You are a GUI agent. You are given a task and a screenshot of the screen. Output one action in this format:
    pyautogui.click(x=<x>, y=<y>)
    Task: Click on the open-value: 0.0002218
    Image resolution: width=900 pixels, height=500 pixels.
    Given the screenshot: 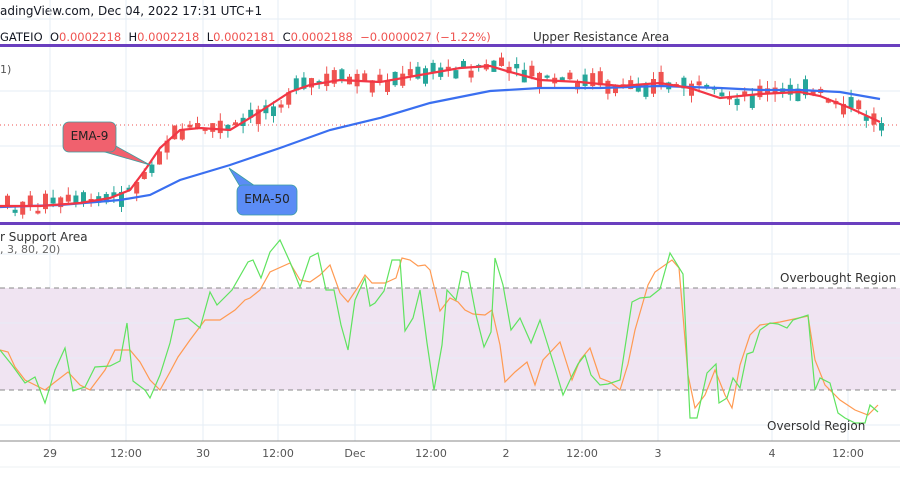 What is the action you would take?
    pyautogui.click(x=90, y=37)
    